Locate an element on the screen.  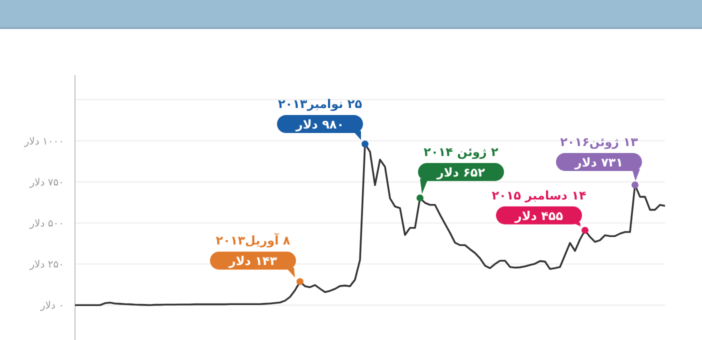
data-label: ۶۵۲ دلار is located at coordinates (461, 172).